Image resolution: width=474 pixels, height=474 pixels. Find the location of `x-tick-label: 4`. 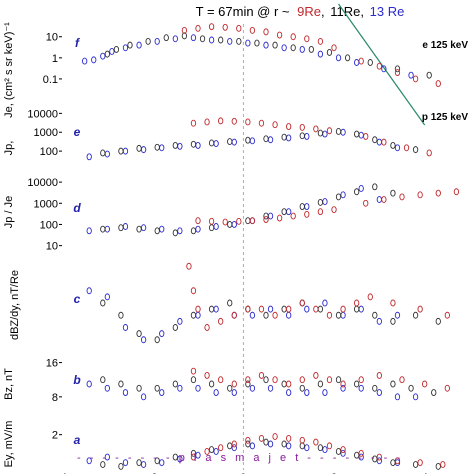

x-tick-label: 4 is located at coordinates (425, 473).